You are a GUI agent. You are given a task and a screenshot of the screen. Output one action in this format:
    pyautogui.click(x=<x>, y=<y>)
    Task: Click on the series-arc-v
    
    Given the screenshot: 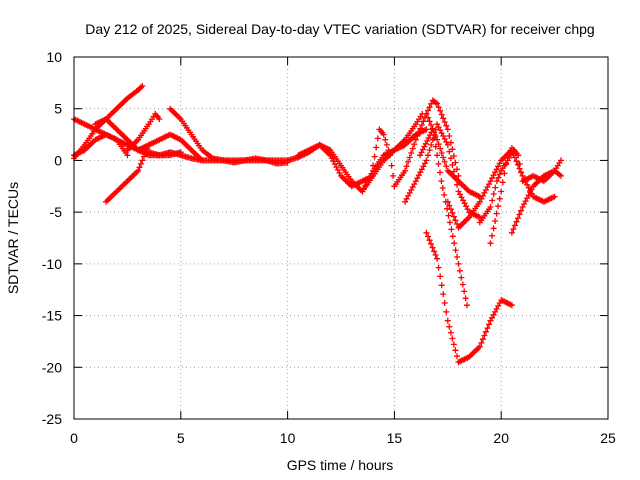 What is the action you would take?
    pyautogui.click(x=496, y=186)
    